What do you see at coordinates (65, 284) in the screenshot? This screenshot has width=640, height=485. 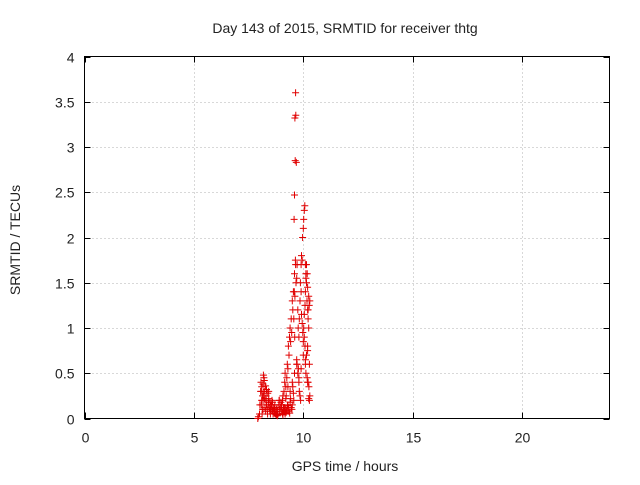 I see `y-tick-label: 1.5` at bounding box center [65, 284].